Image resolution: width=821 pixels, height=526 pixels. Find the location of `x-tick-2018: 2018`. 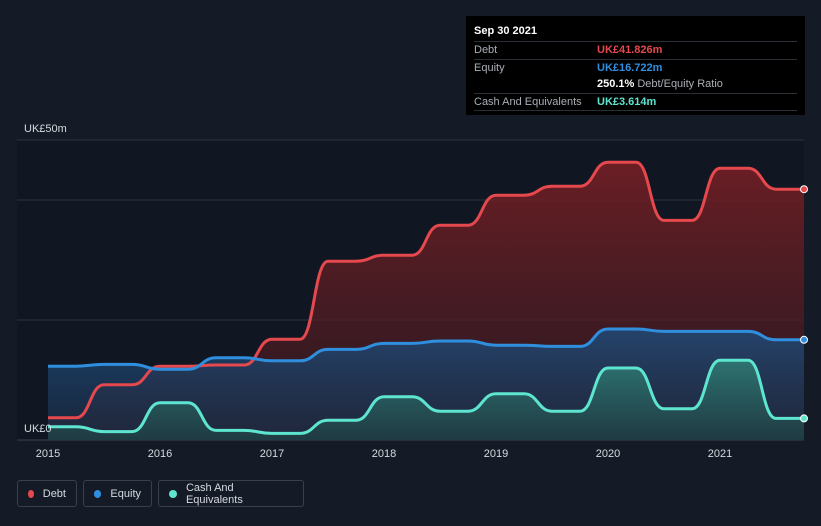

x-tick-2018: 2018 is located at coordinates (384, 454).